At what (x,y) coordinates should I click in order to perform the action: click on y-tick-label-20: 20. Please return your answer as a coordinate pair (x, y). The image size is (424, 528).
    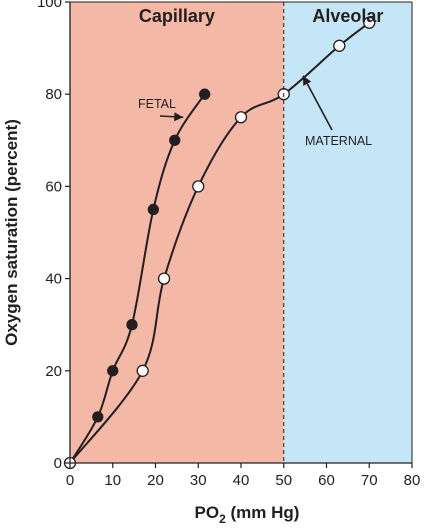
    Looking at the image, I should click on (53, 371).